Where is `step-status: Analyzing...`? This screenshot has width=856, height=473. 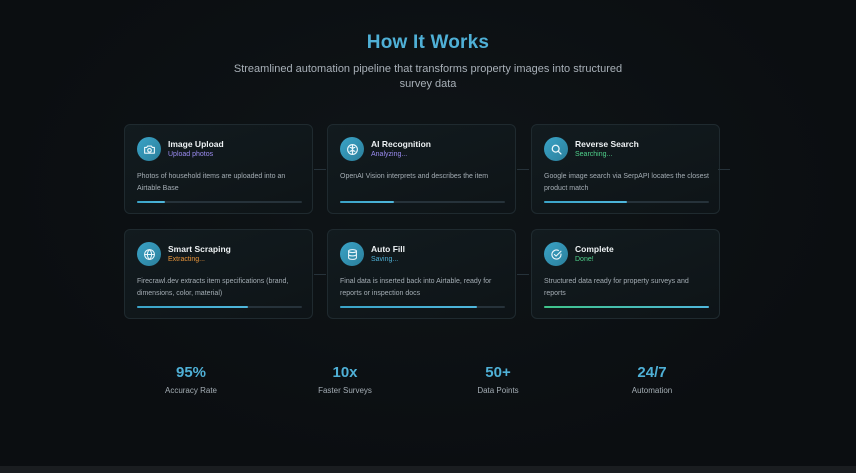
step-status: Analyzing... is located at coordinates (389, 154).